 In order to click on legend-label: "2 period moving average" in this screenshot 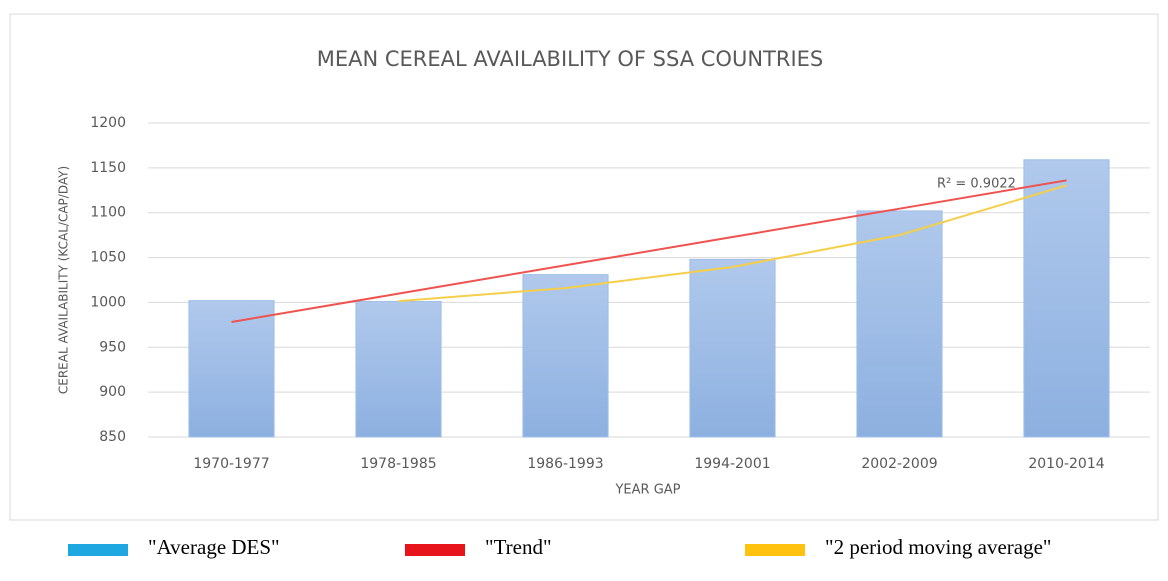, I will do `click(938, 547)`.